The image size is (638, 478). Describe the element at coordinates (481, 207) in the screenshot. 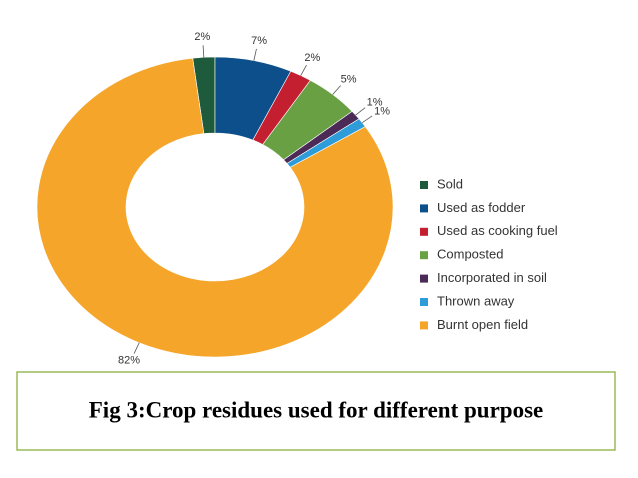

I see `legend-label: Used as fodder` at that location.